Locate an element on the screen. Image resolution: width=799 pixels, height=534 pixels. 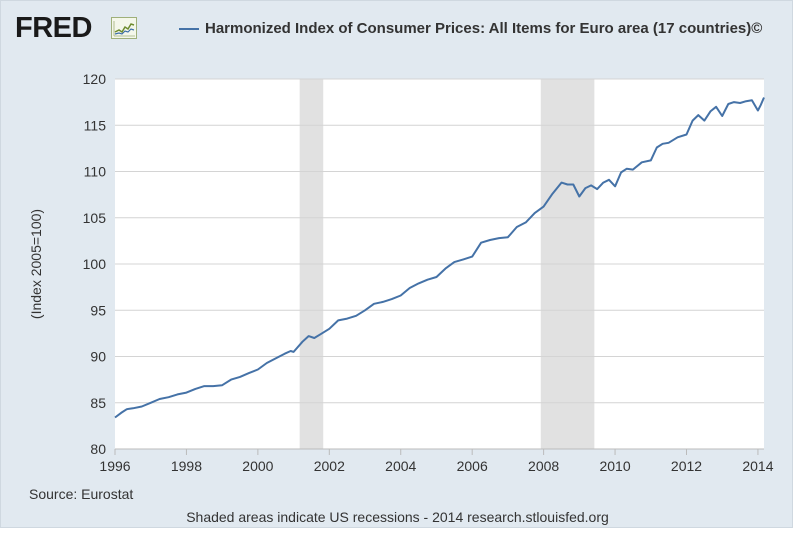
x-tick-label: 2002 is located at coordinates (329, 466).